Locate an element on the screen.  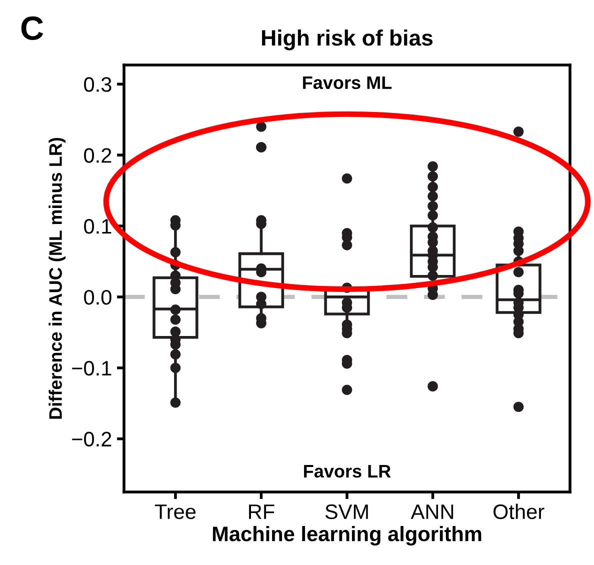
text: C is located at coordinates (32, 28).